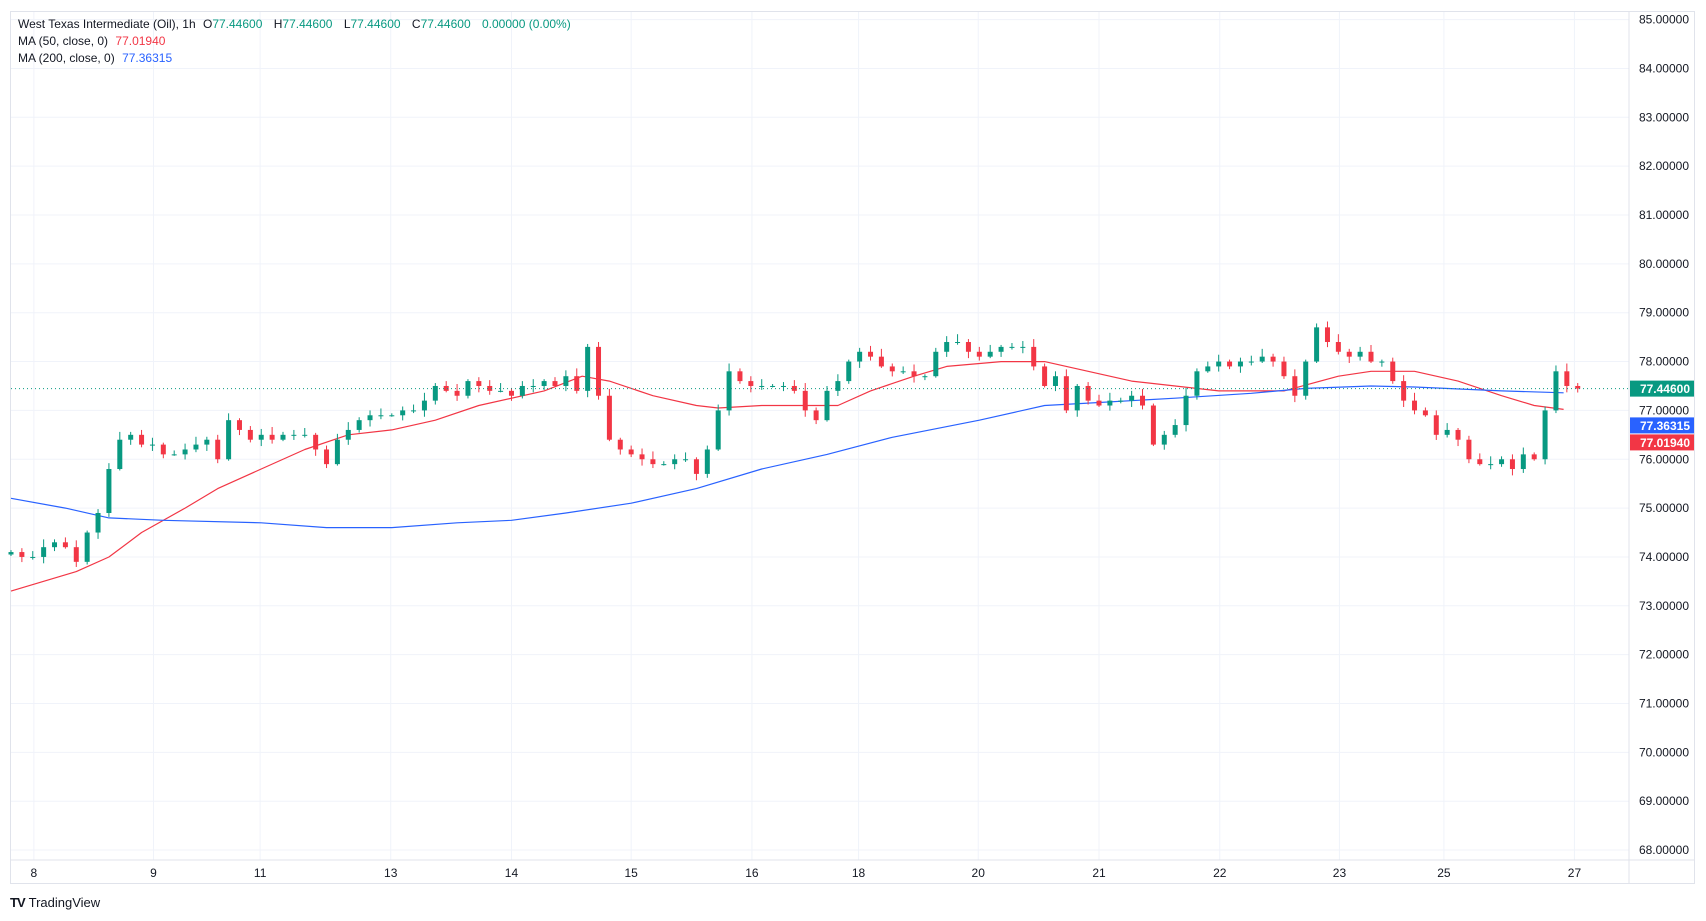 The width and height of the screenshot is (1706, 921). What do you see at coordinates (260, 873) in the screenshot?
I see `x-tick-label: 11` at bounding box center [260, 873].